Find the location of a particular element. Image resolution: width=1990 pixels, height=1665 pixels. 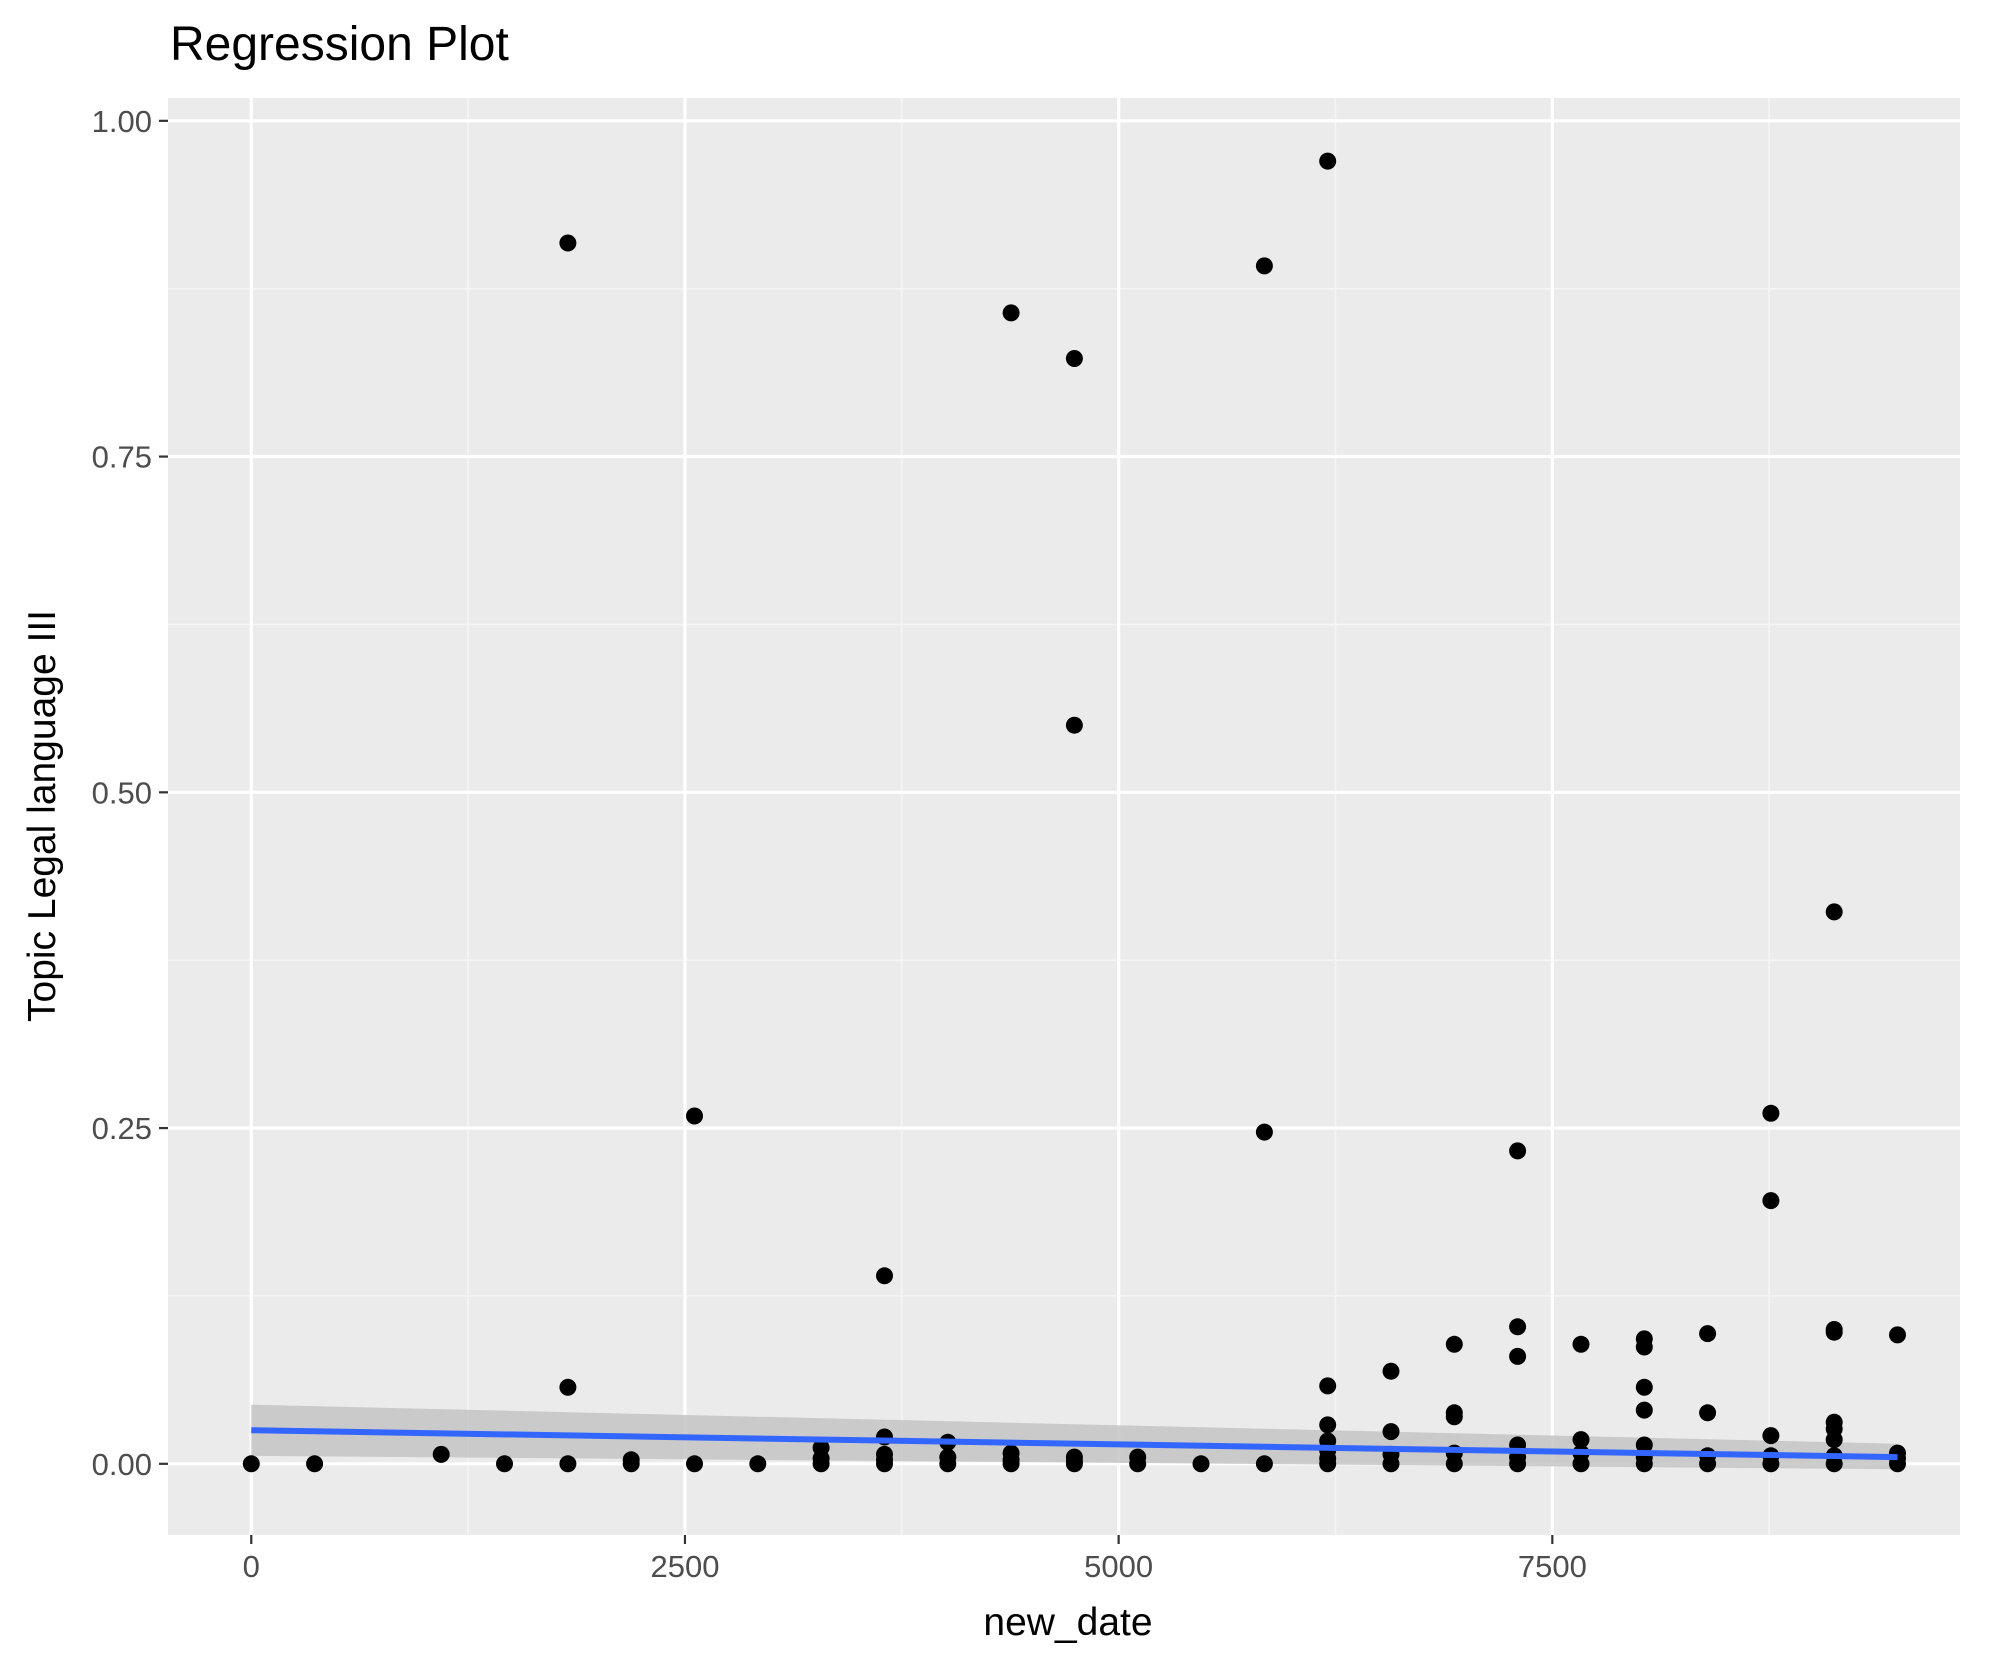

y-tick-label: 1.00 is located at coordinates (122, 121).